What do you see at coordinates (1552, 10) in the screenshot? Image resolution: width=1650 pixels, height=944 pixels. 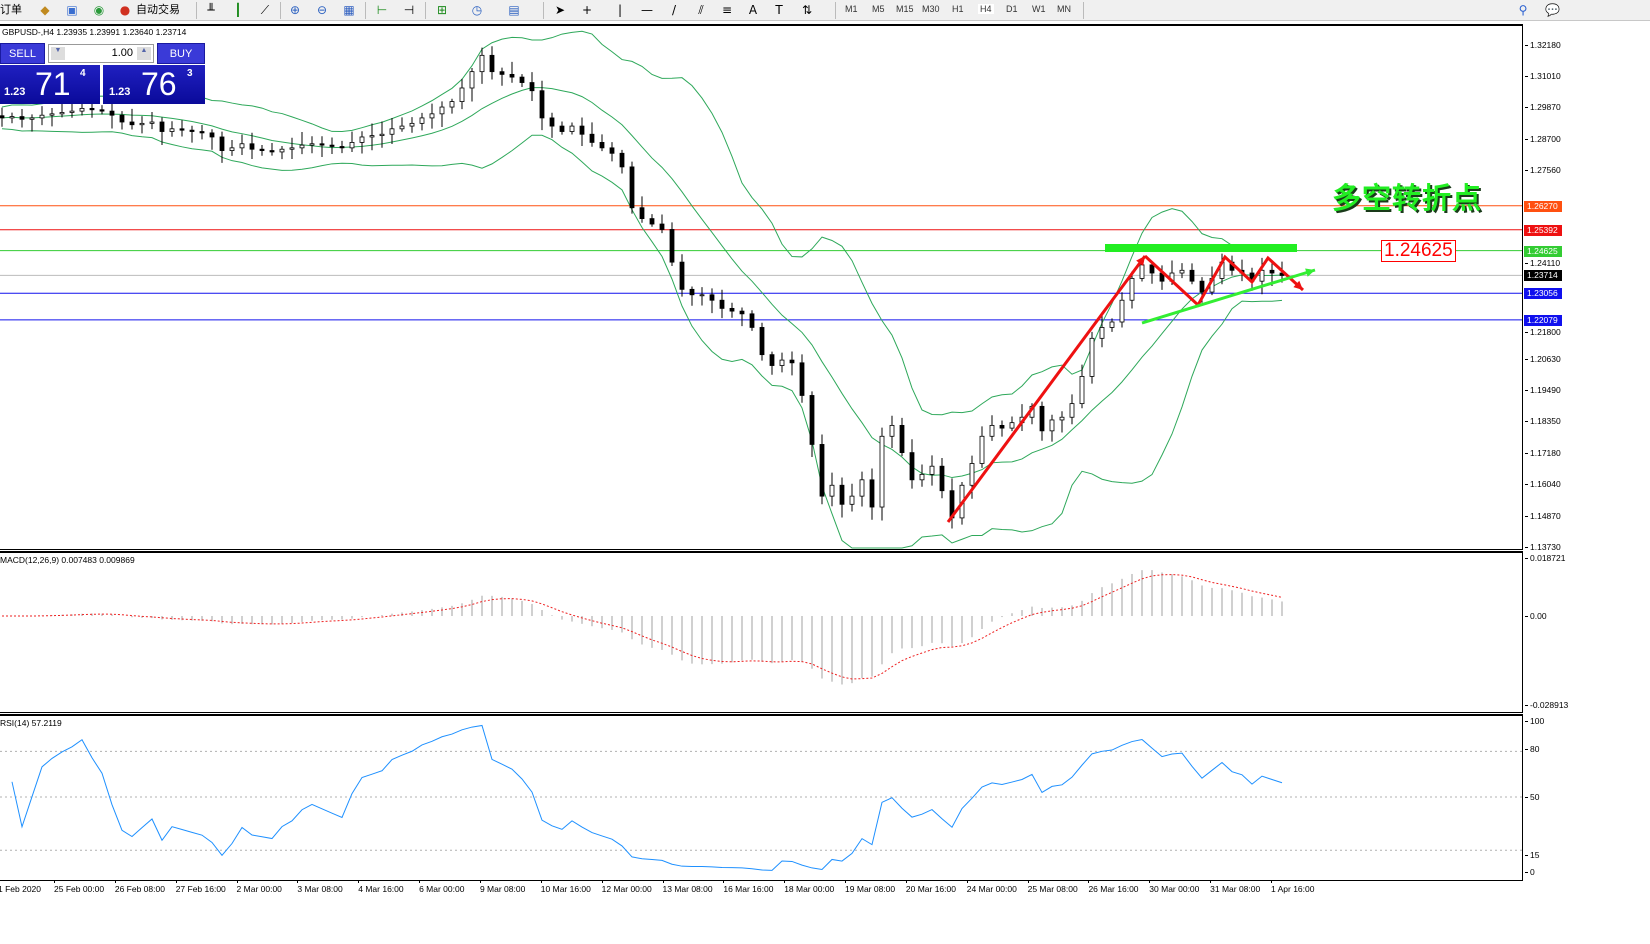 I see `chat-icon: 💬` at bounding box center [1552, 10].